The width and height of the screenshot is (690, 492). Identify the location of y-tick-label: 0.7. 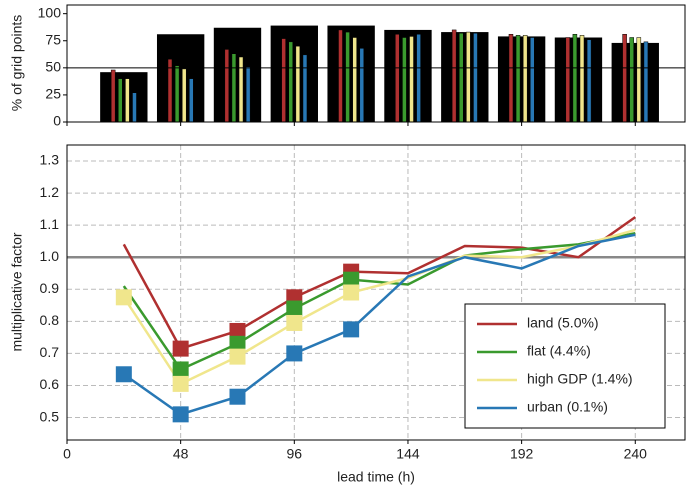
(50, 352).